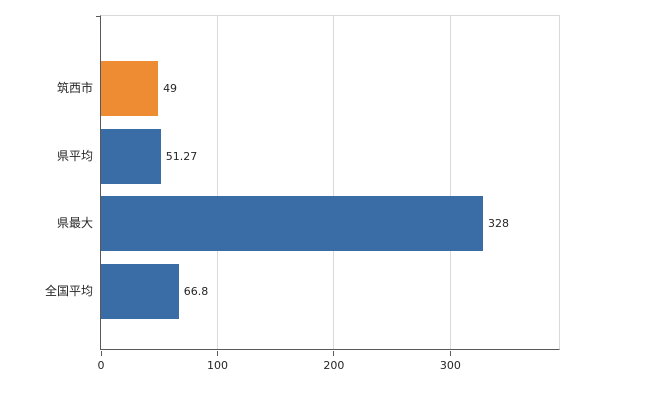 The image size is (650, 400). I want to click on category-label: 筑西市, so click(74, 88).